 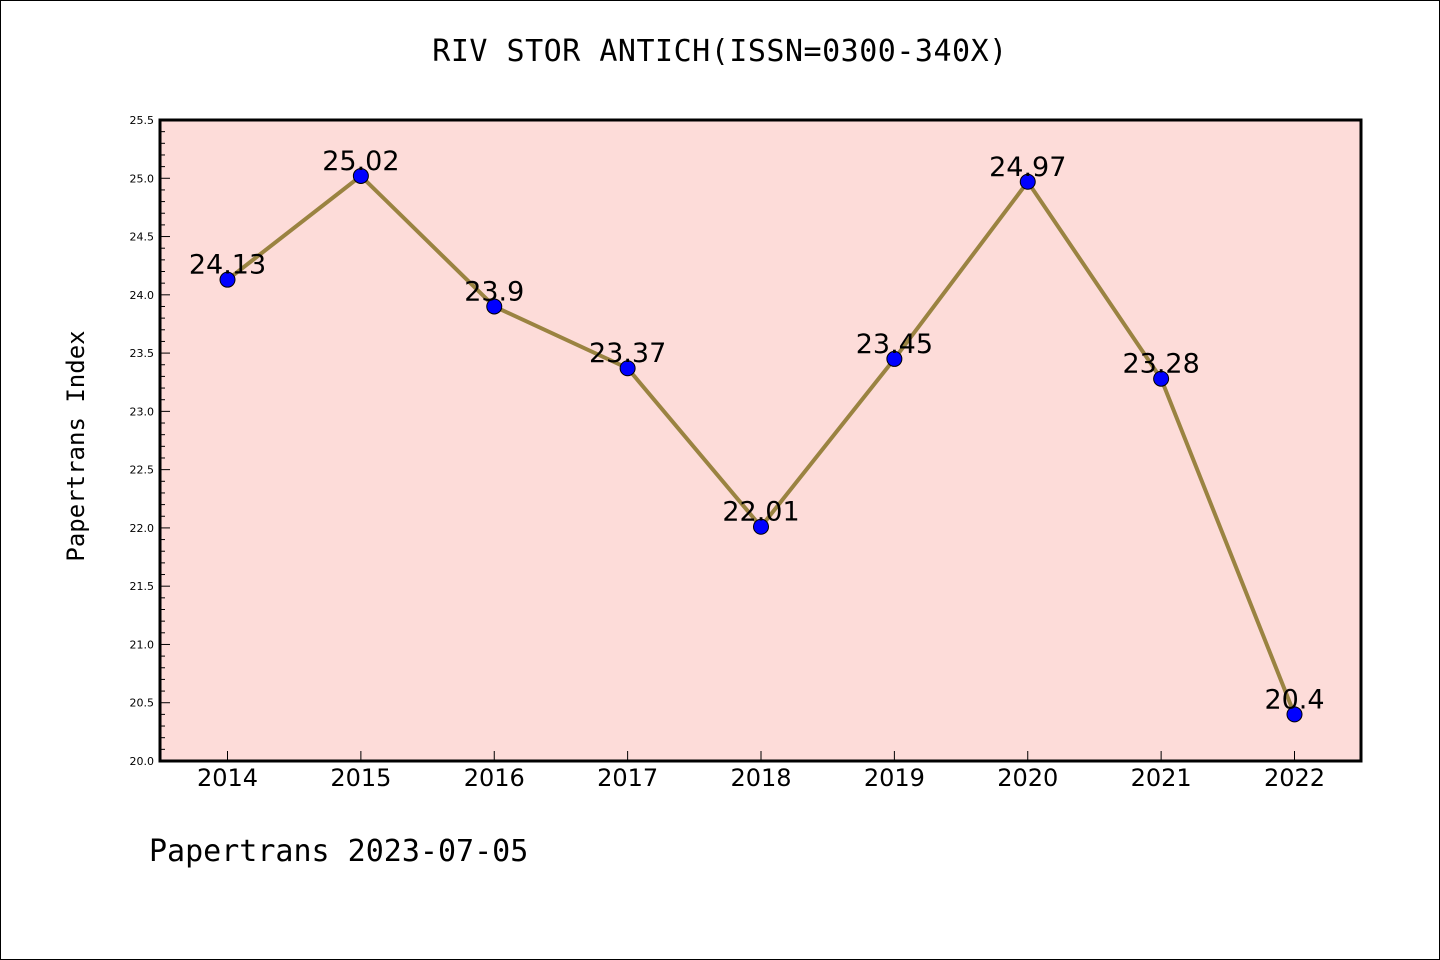 I want to click on x-tick-label: 2018, so click(x=760, y=778).